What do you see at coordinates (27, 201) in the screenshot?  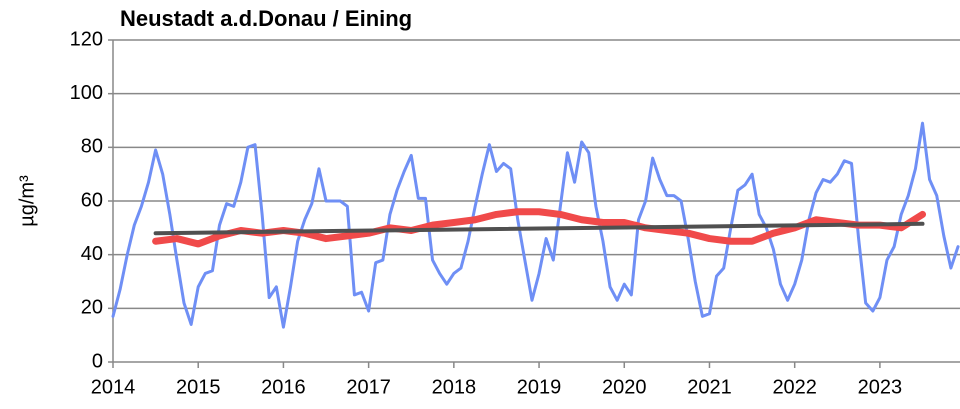 I see `y-axis-label: µg/m³` at bounding box center [27, 201].